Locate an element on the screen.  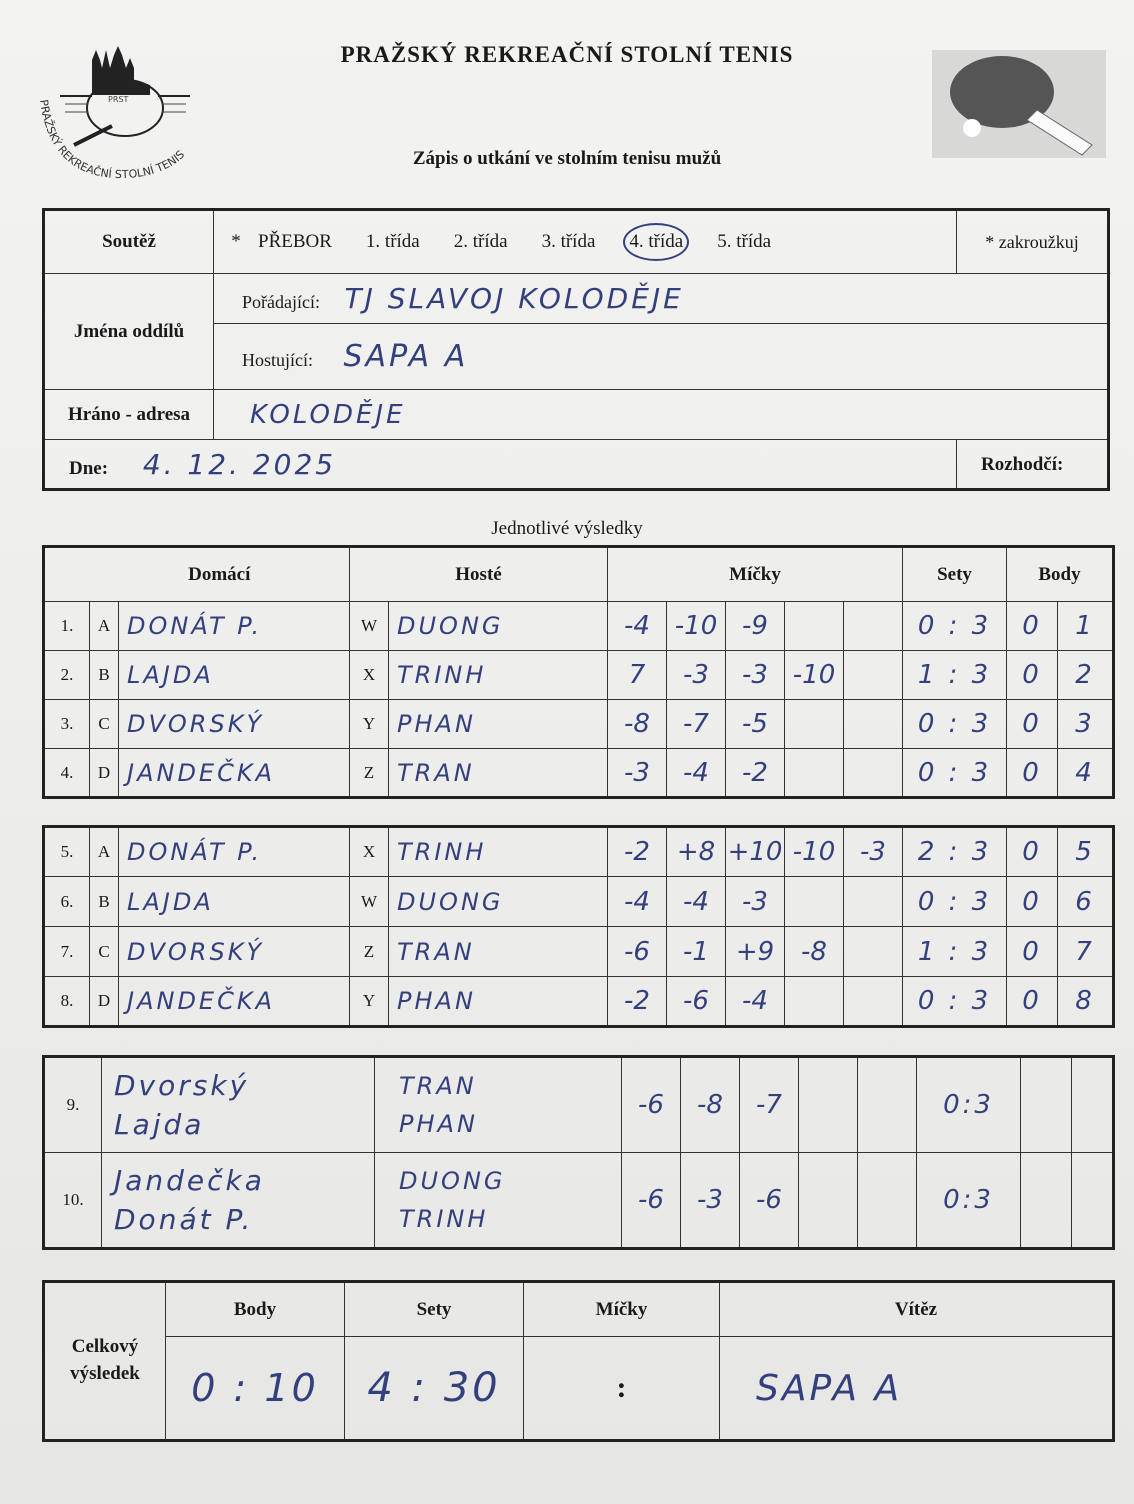
home-pair: Dvorský Lajda is located at coordinates (238, 1104).